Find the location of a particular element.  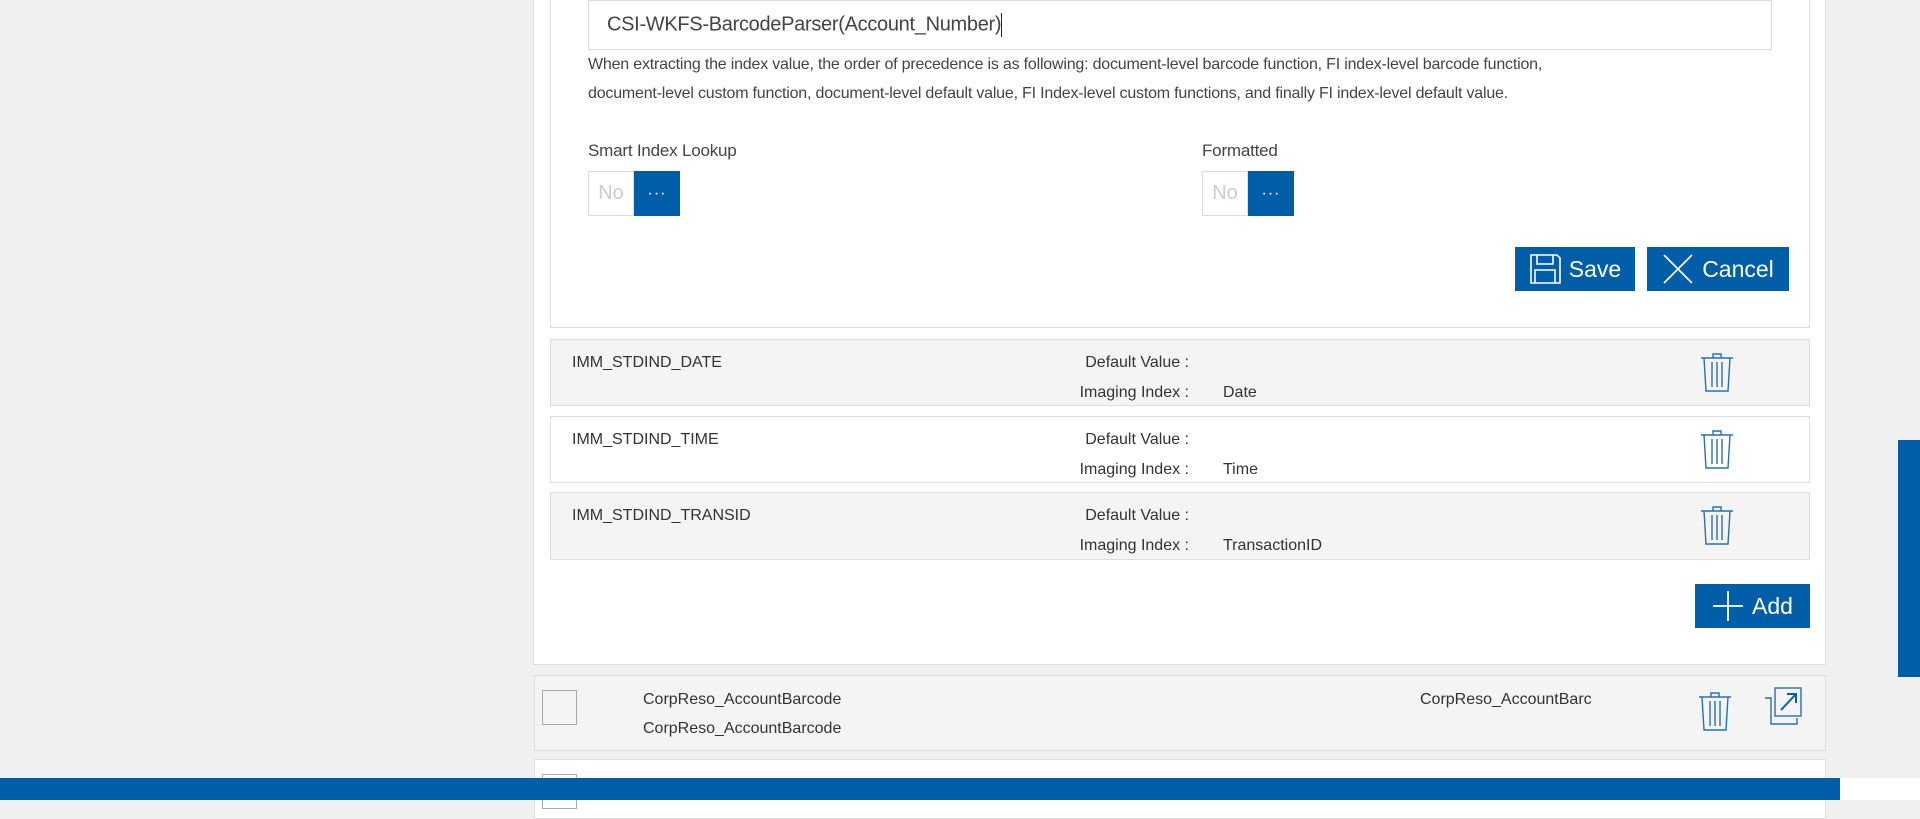

close-icon is located at coordinates (1678, 269).